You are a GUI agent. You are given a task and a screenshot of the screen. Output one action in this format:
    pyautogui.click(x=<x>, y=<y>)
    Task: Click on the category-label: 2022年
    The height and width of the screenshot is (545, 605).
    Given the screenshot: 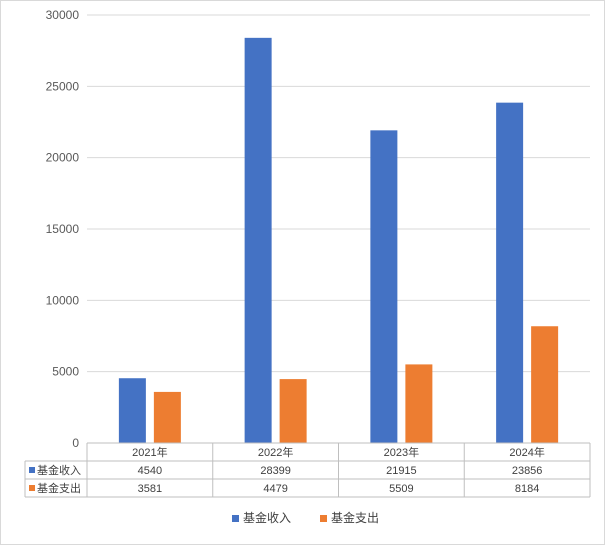 What is the action you would take?
    pyautogui.click(x=275, y=452)
    